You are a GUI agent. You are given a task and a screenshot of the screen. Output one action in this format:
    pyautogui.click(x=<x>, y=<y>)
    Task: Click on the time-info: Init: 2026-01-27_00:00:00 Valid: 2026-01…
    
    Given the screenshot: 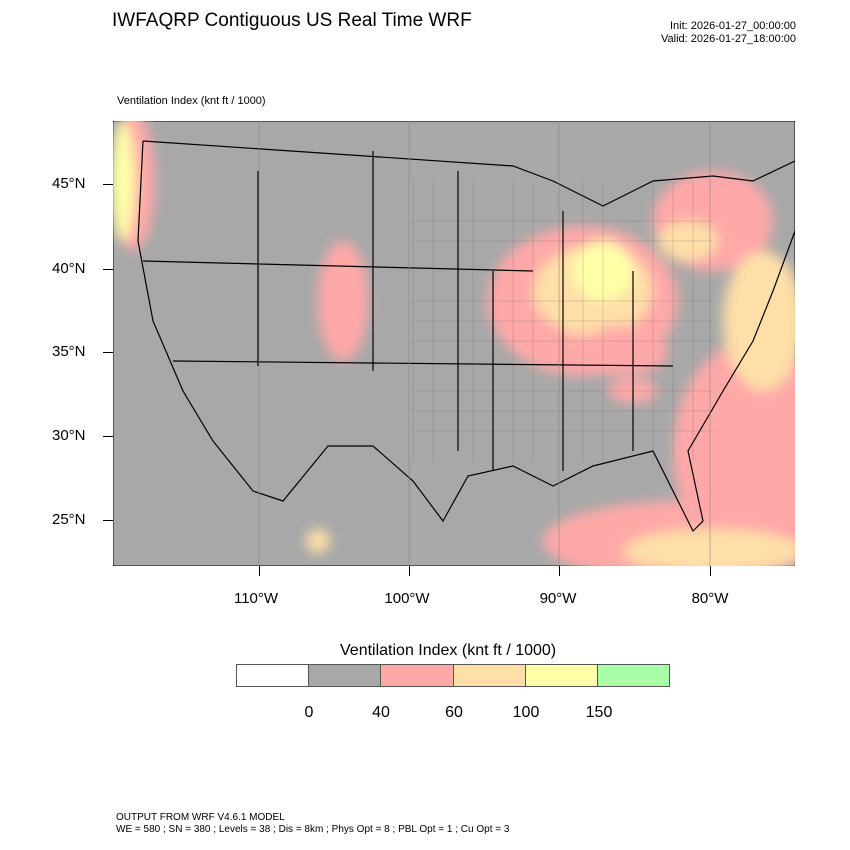 What is the action you would take?
    pyautogui.click(x=728, y=33)
    